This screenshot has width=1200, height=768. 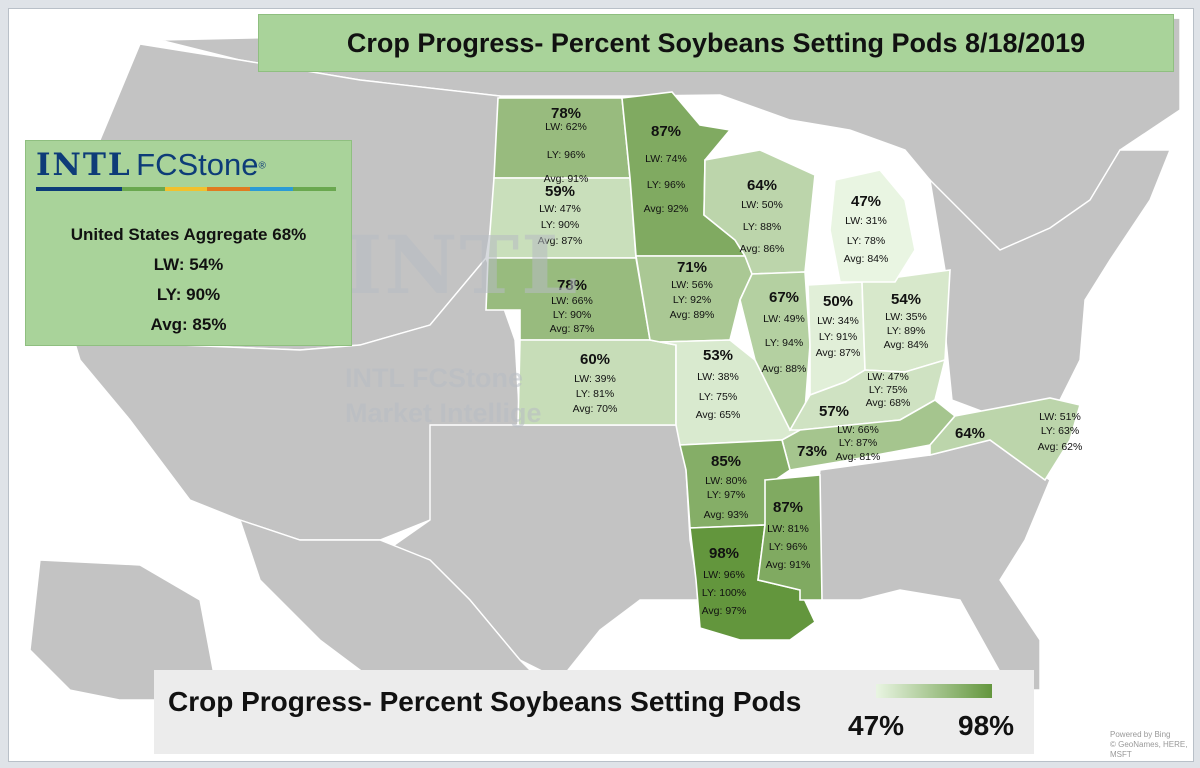 I want to click on state-avg-arkansas: Avg: 93%, so click(x=726, y=515).